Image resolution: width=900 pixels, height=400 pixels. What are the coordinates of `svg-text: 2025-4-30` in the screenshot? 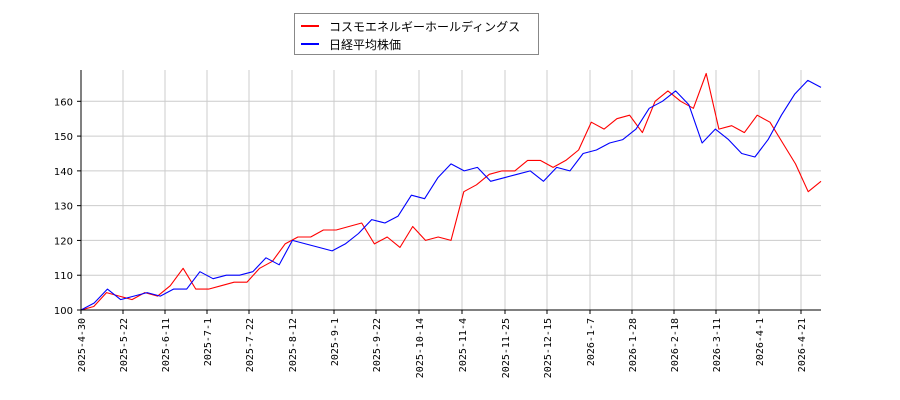 It's located at (82, 345).